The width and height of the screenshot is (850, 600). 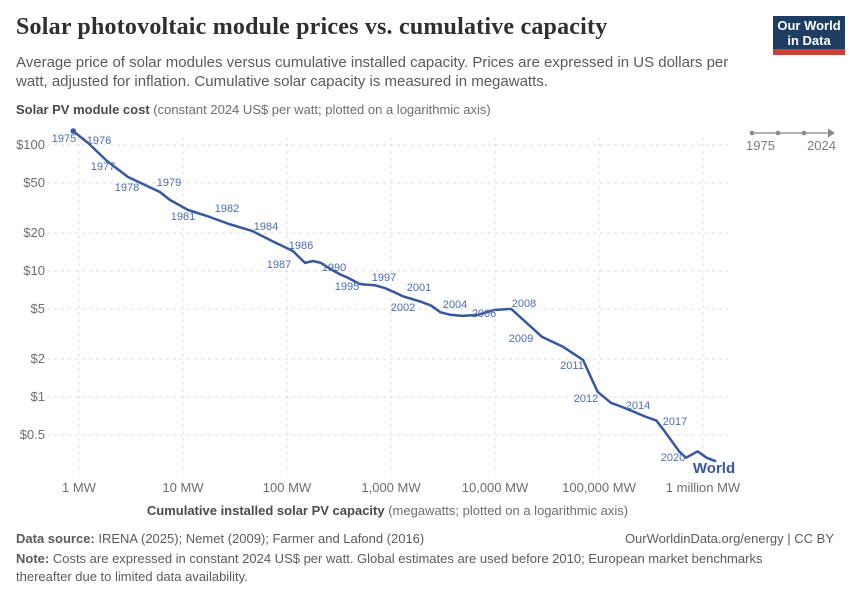 What do you see at coordinates (638, 406) in the screenshot?
I see `year-label: 2014` at bounding box center [638, 406].